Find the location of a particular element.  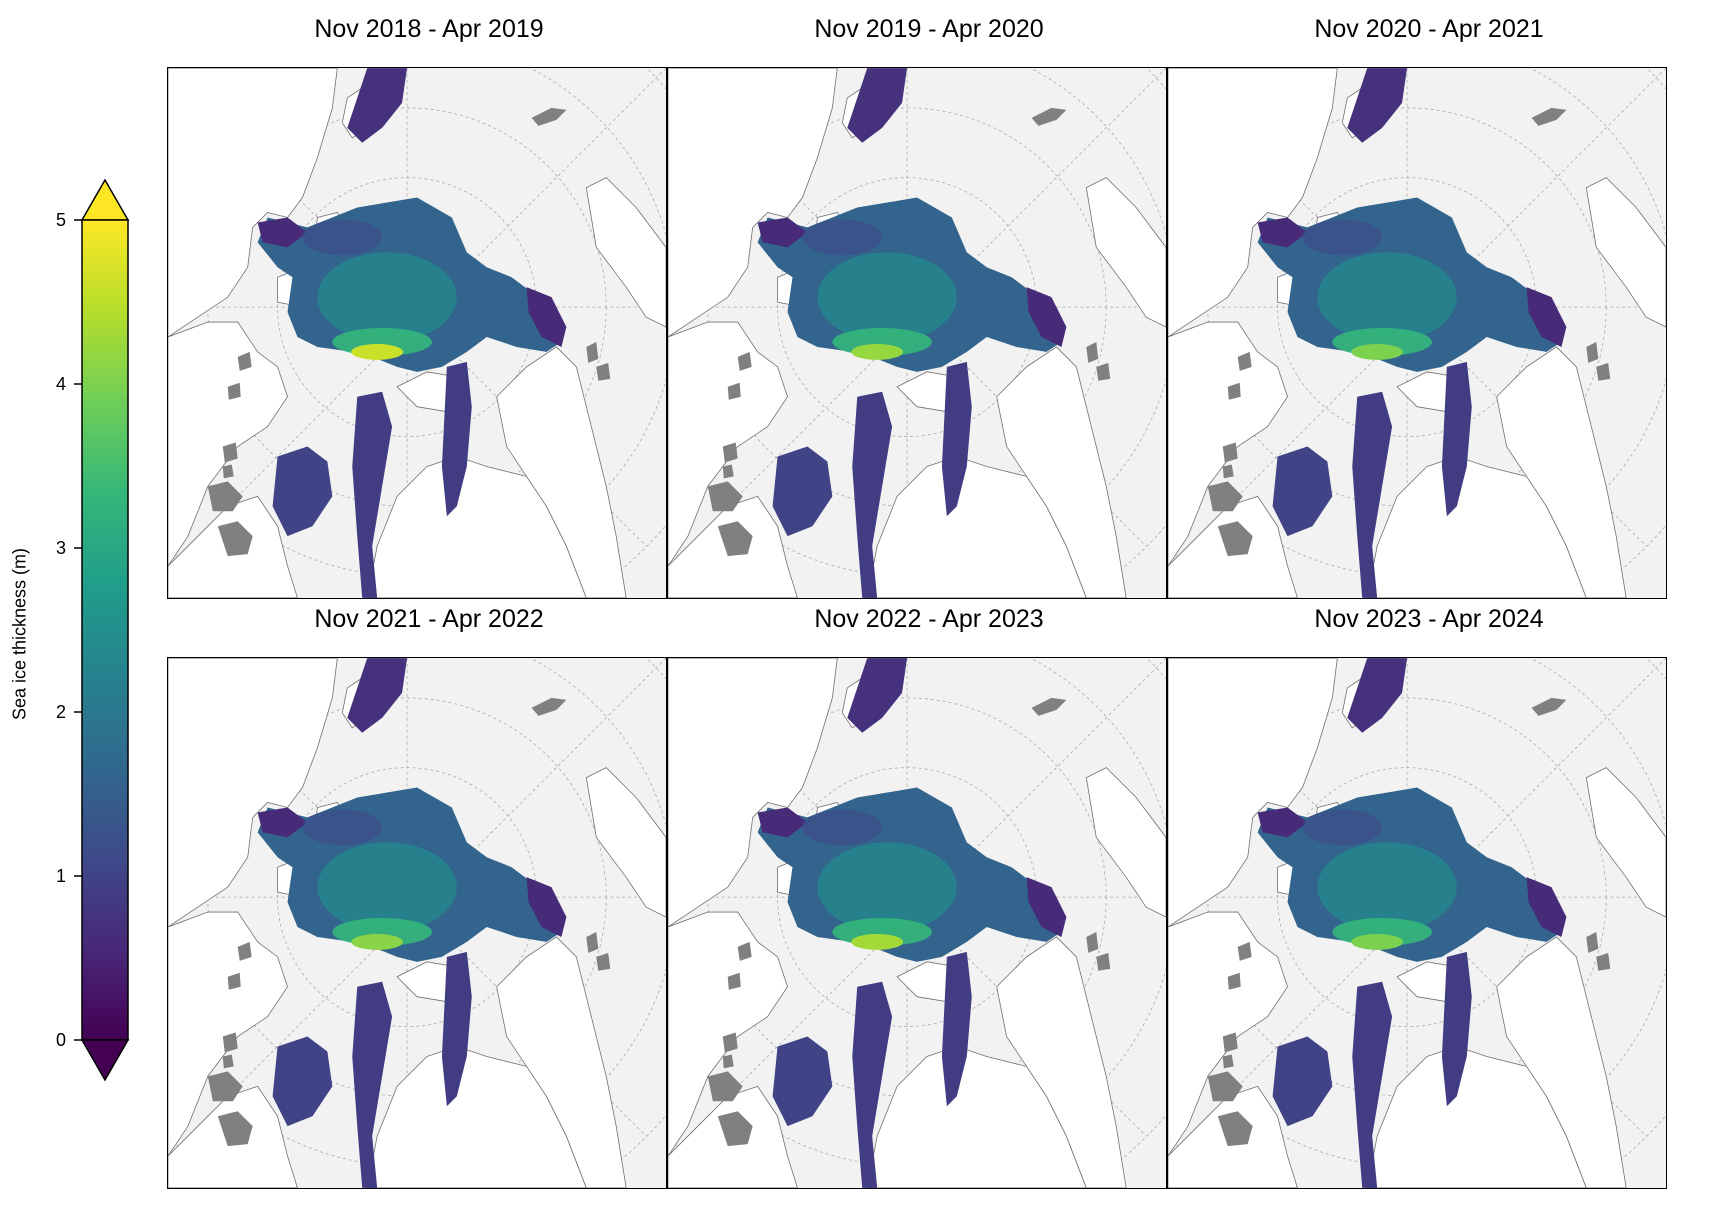

colorbar-tick-label: 4 is located at coordinates (60, 384).